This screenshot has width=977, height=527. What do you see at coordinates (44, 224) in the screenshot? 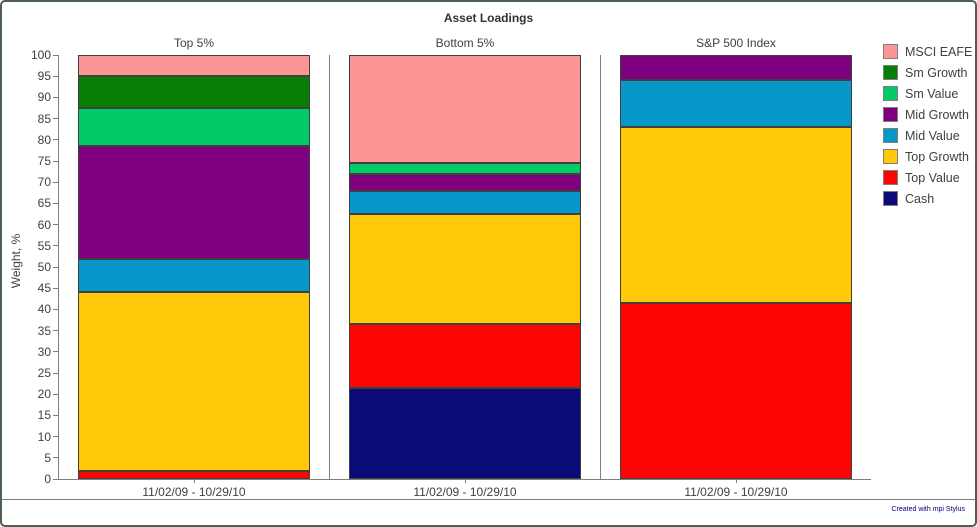
I see `y-tick-label: 60` at bounding box center [44, 224].